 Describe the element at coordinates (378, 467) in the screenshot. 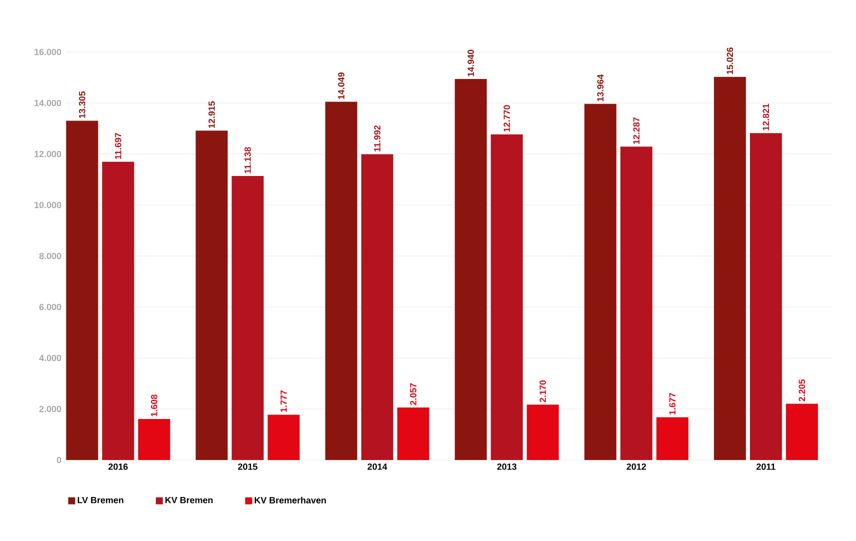

I see `x-tick-label: 2014` at that location.